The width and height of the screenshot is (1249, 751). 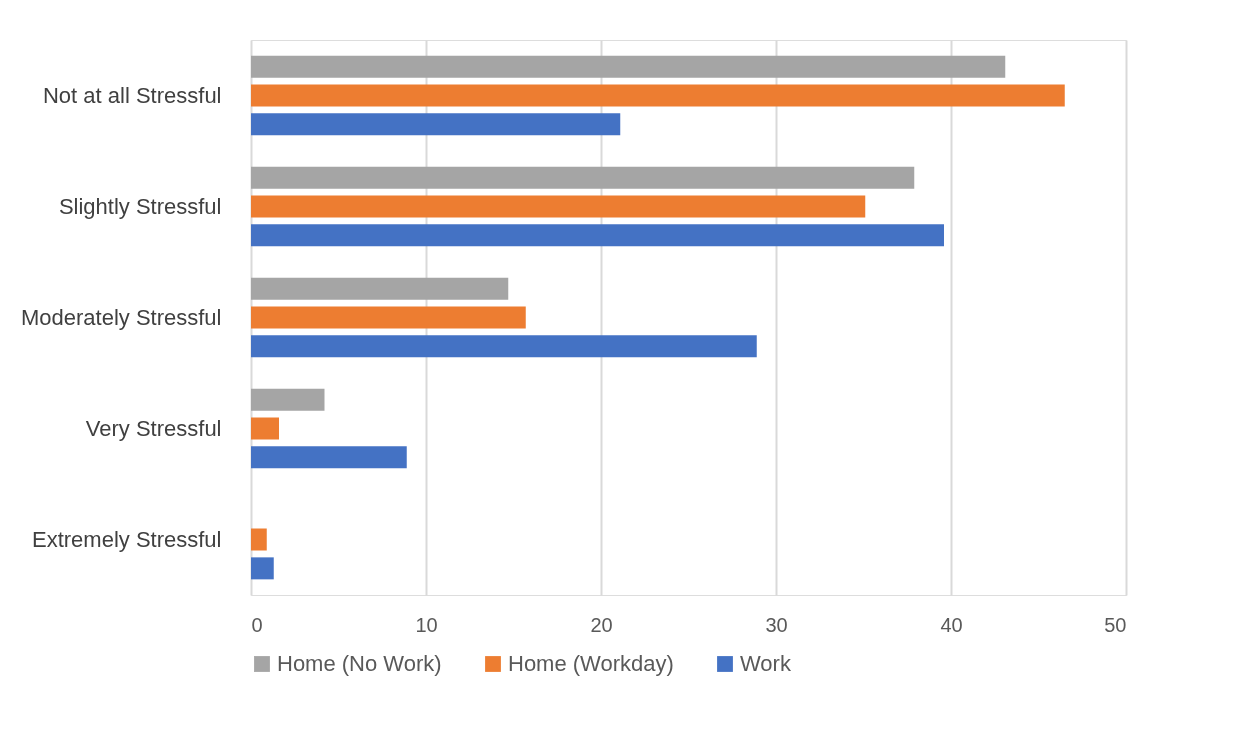 What do you see at coordinates (127, 539) in the screenshot?
I see `y-tick-label: Extremely Stressful` at bounding box center [127, 539].